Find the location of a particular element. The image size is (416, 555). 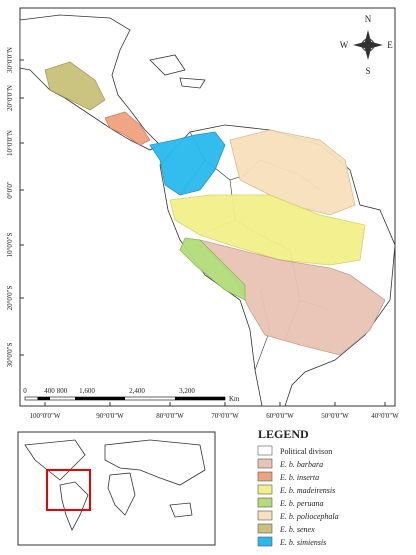

longitude-label: 100°0'0"W is located at coordinates (44, 416).